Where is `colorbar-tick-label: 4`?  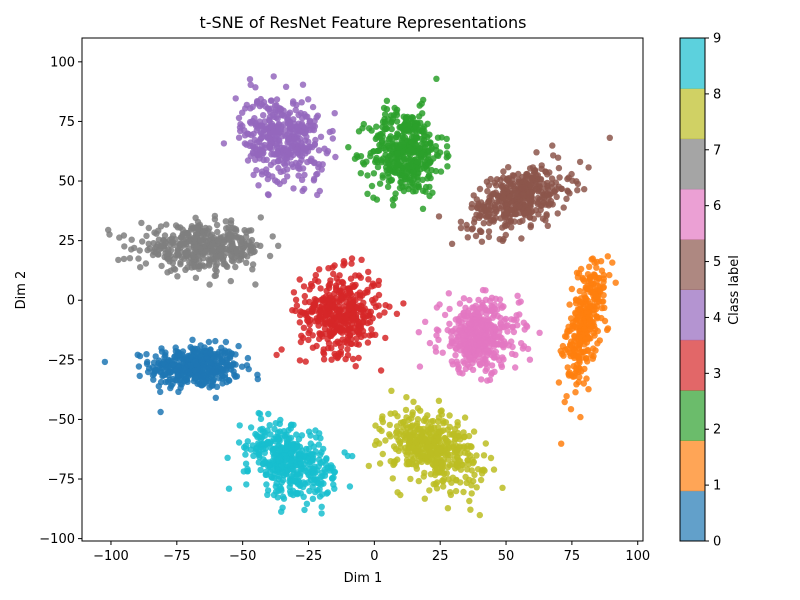 colorbar-tick-label: 4 is located at coordinates (717, 318).